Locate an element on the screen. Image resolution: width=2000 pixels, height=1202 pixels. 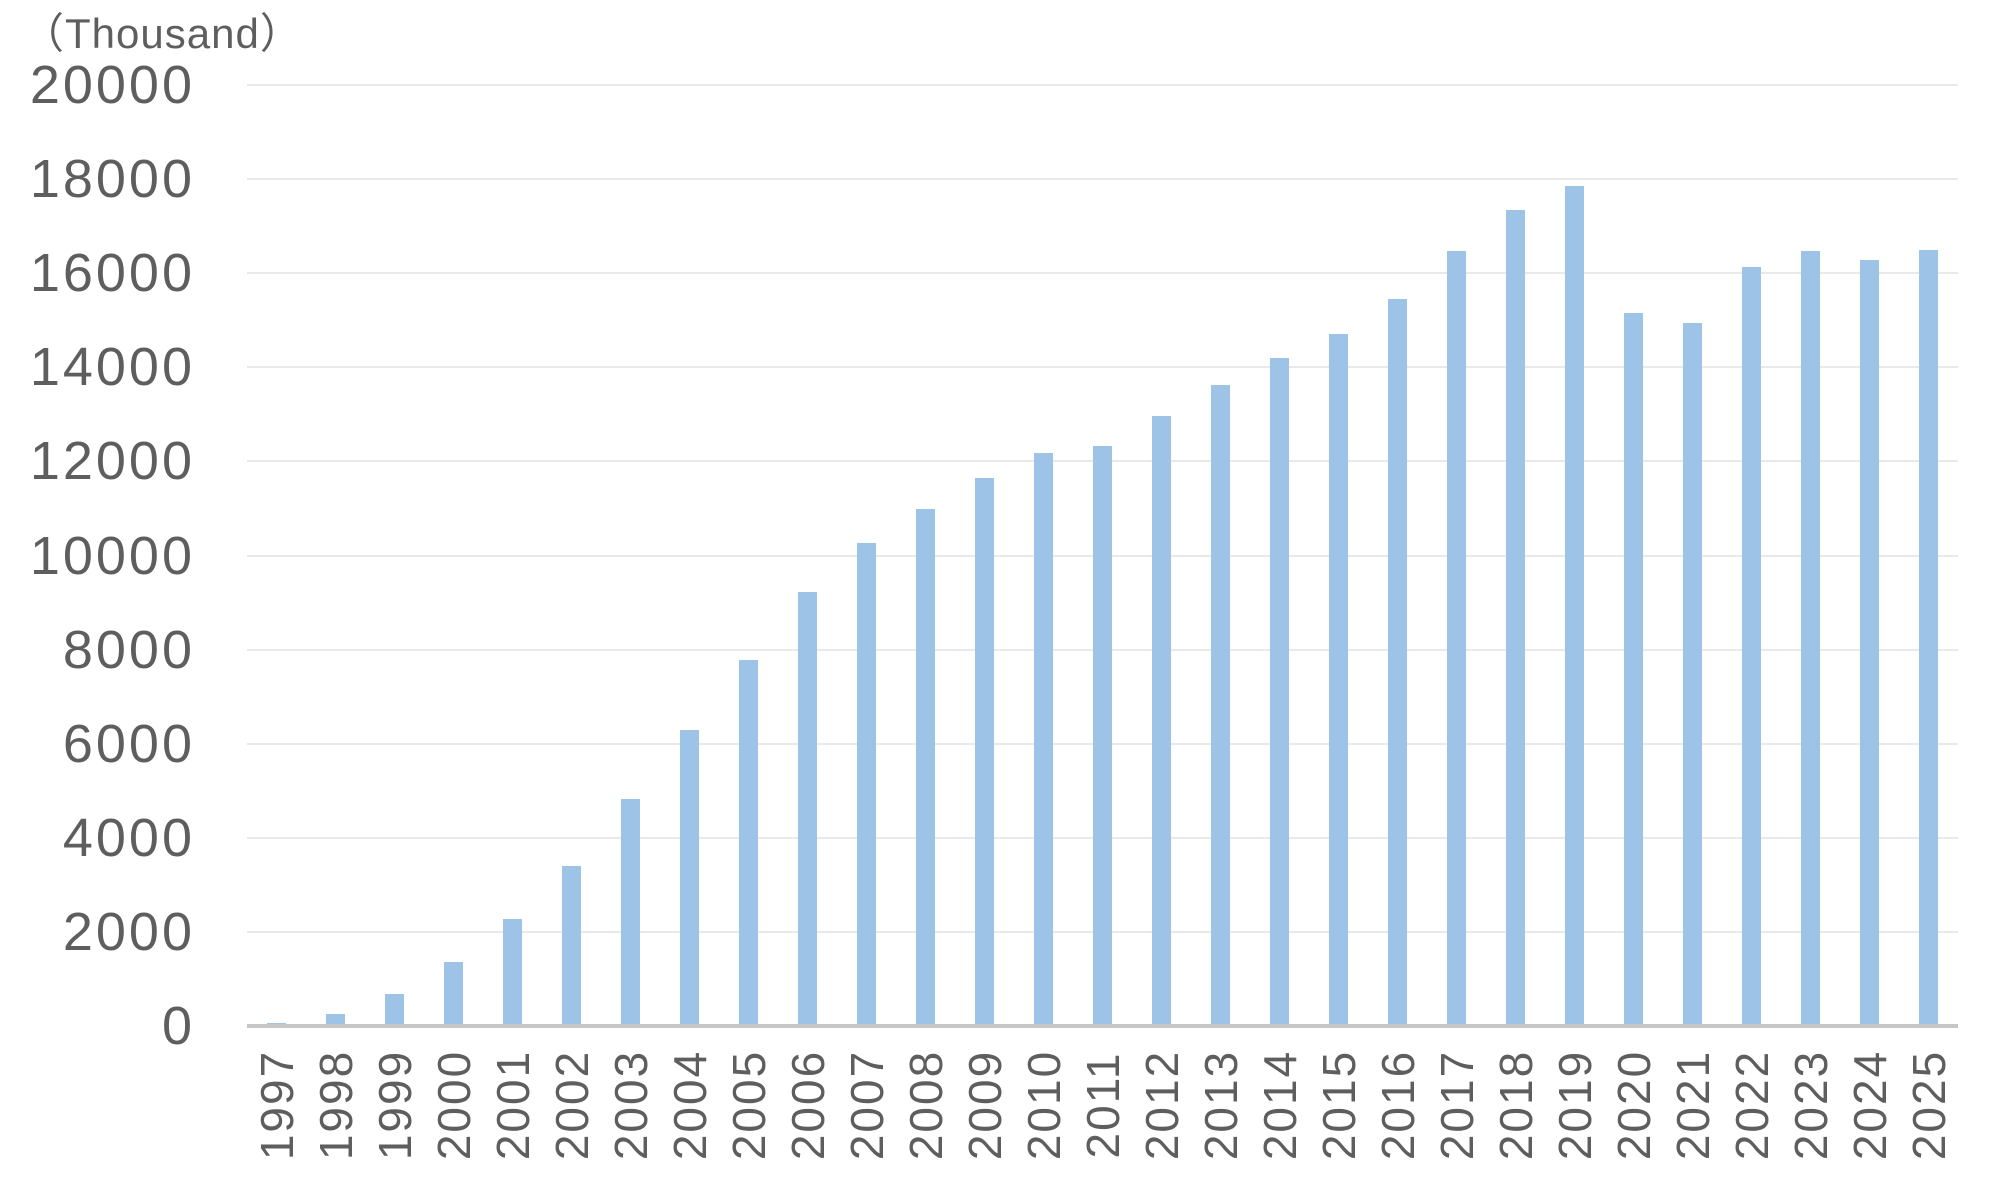
bar-1998 is located at coordinates (335, 1019).